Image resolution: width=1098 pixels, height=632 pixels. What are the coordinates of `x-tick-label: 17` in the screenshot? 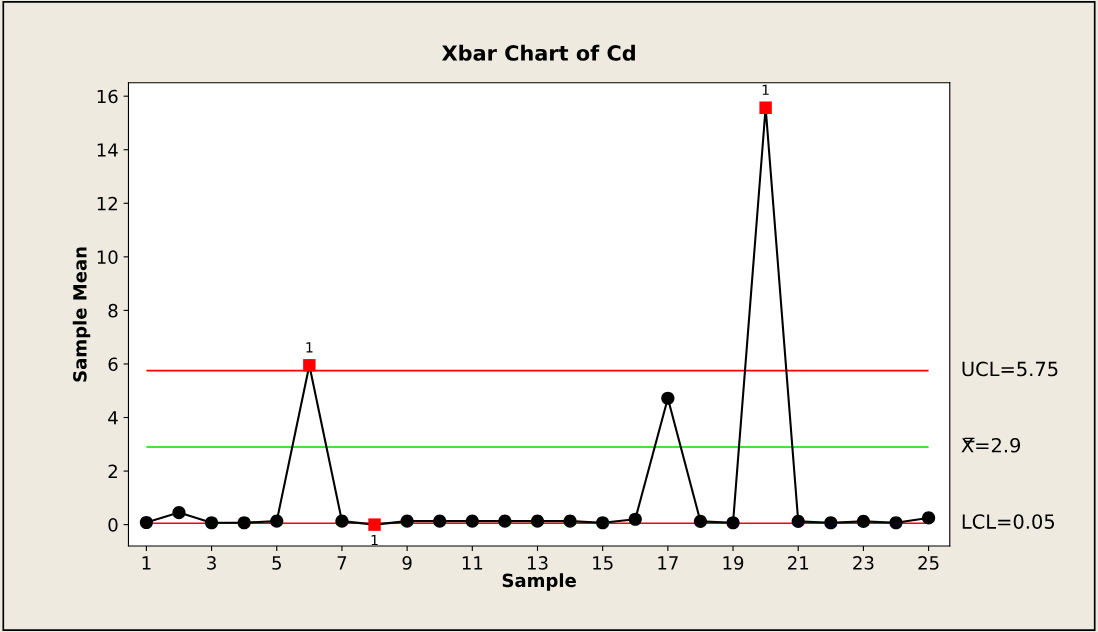 It's located at (668, 563).